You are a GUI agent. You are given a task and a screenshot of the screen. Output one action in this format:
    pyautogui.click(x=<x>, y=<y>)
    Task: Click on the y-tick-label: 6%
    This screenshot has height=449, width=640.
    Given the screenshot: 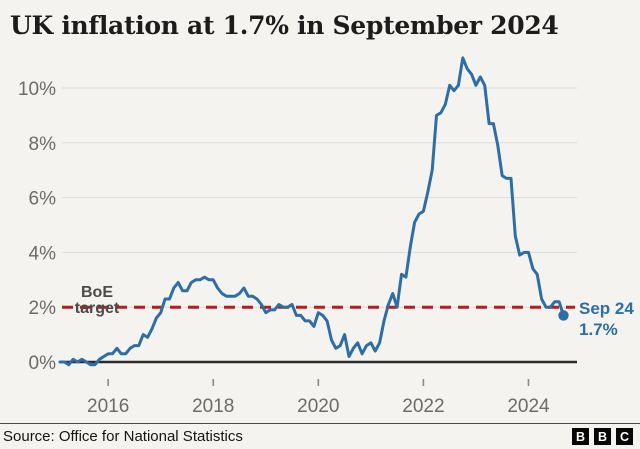 What is the action you would take?
    pyautogui.click(x=43, y=199)
    